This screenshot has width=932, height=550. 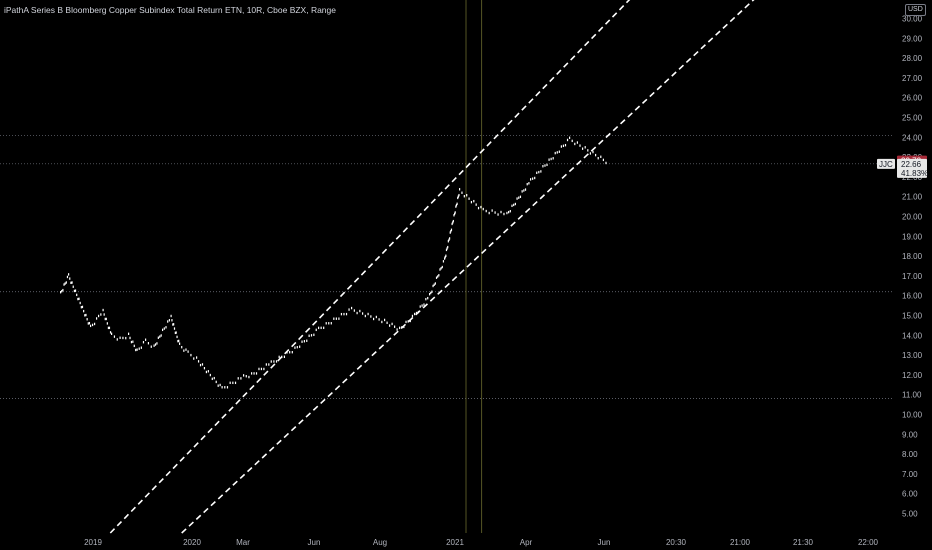 I want to click on x-tick-label: Mar, so click(x=243, y=542).